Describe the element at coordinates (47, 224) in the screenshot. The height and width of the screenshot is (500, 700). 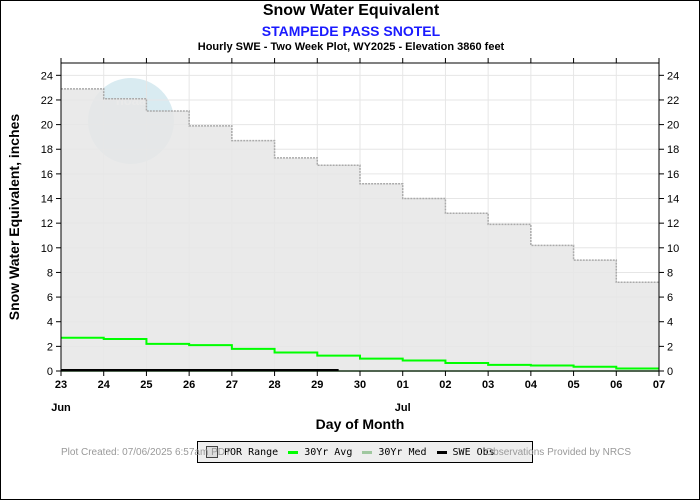
I see `y-tick-label: 12` at that location.